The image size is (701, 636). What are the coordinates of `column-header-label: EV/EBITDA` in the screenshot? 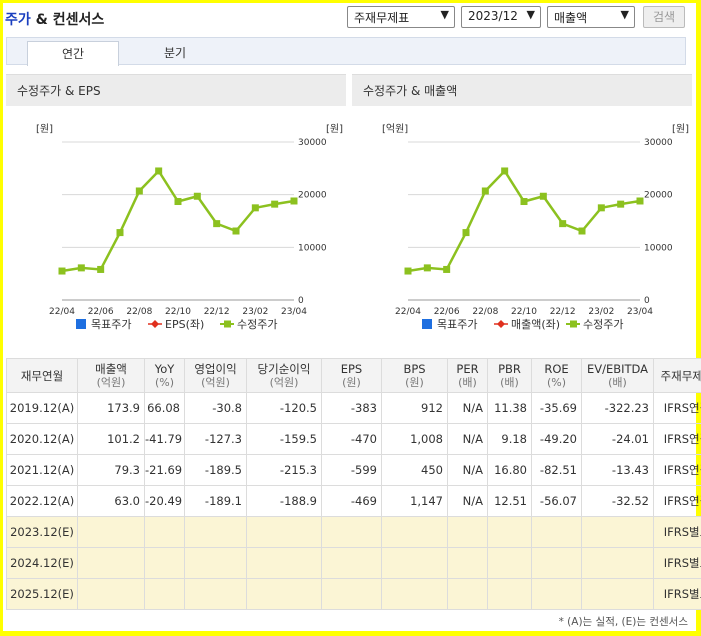 It's located at (617, 368).